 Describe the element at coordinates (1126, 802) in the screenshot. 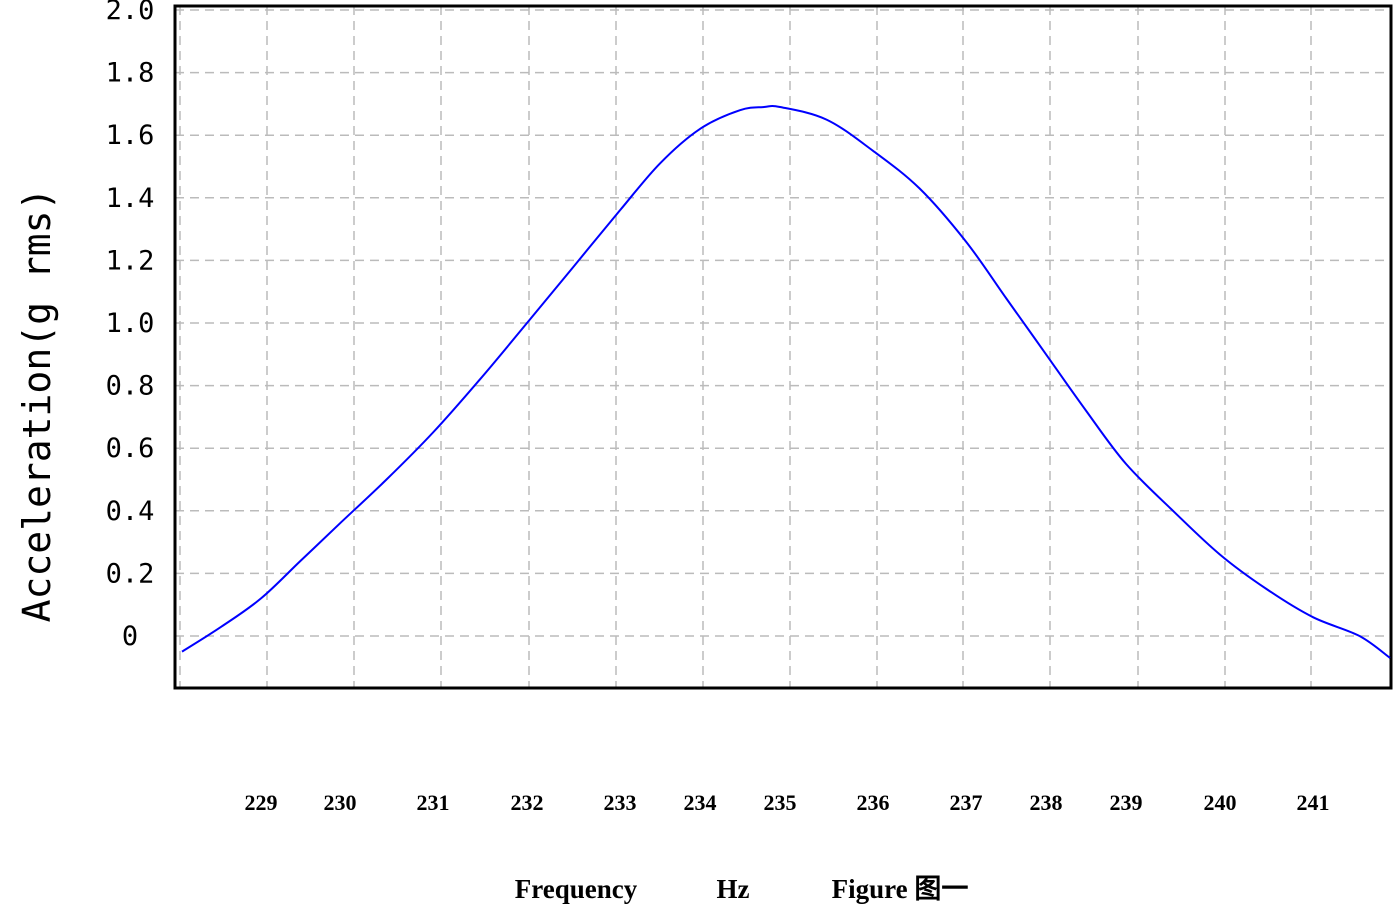

I see `x-tick-label: 239` at that location.